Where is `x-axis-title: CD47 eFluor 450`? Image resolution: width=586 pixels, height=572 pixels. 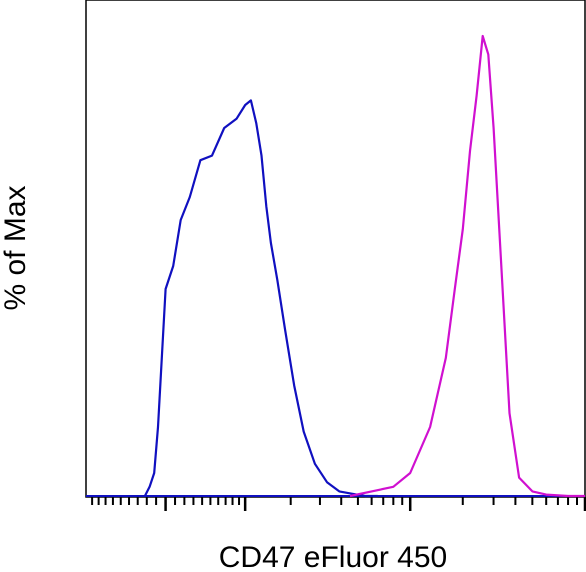
x-axis-title: CD47 eFluor 450 is located at coordinates (333, 556).